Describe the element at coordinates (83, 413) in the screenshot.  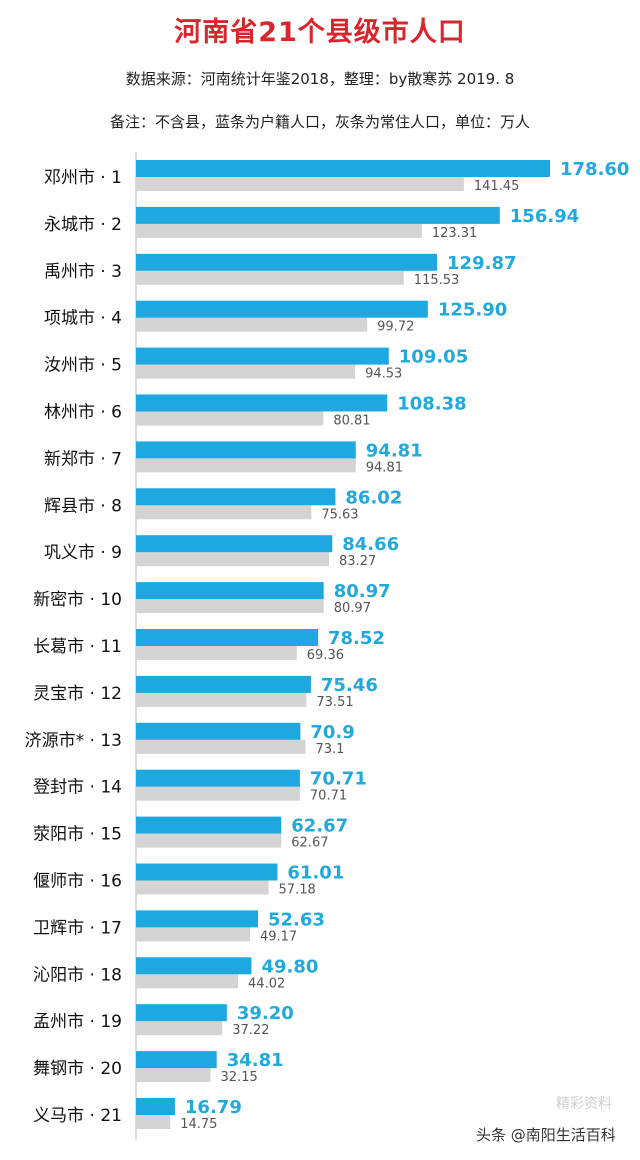
I see `category-label: 林州市 · 6` at that location.